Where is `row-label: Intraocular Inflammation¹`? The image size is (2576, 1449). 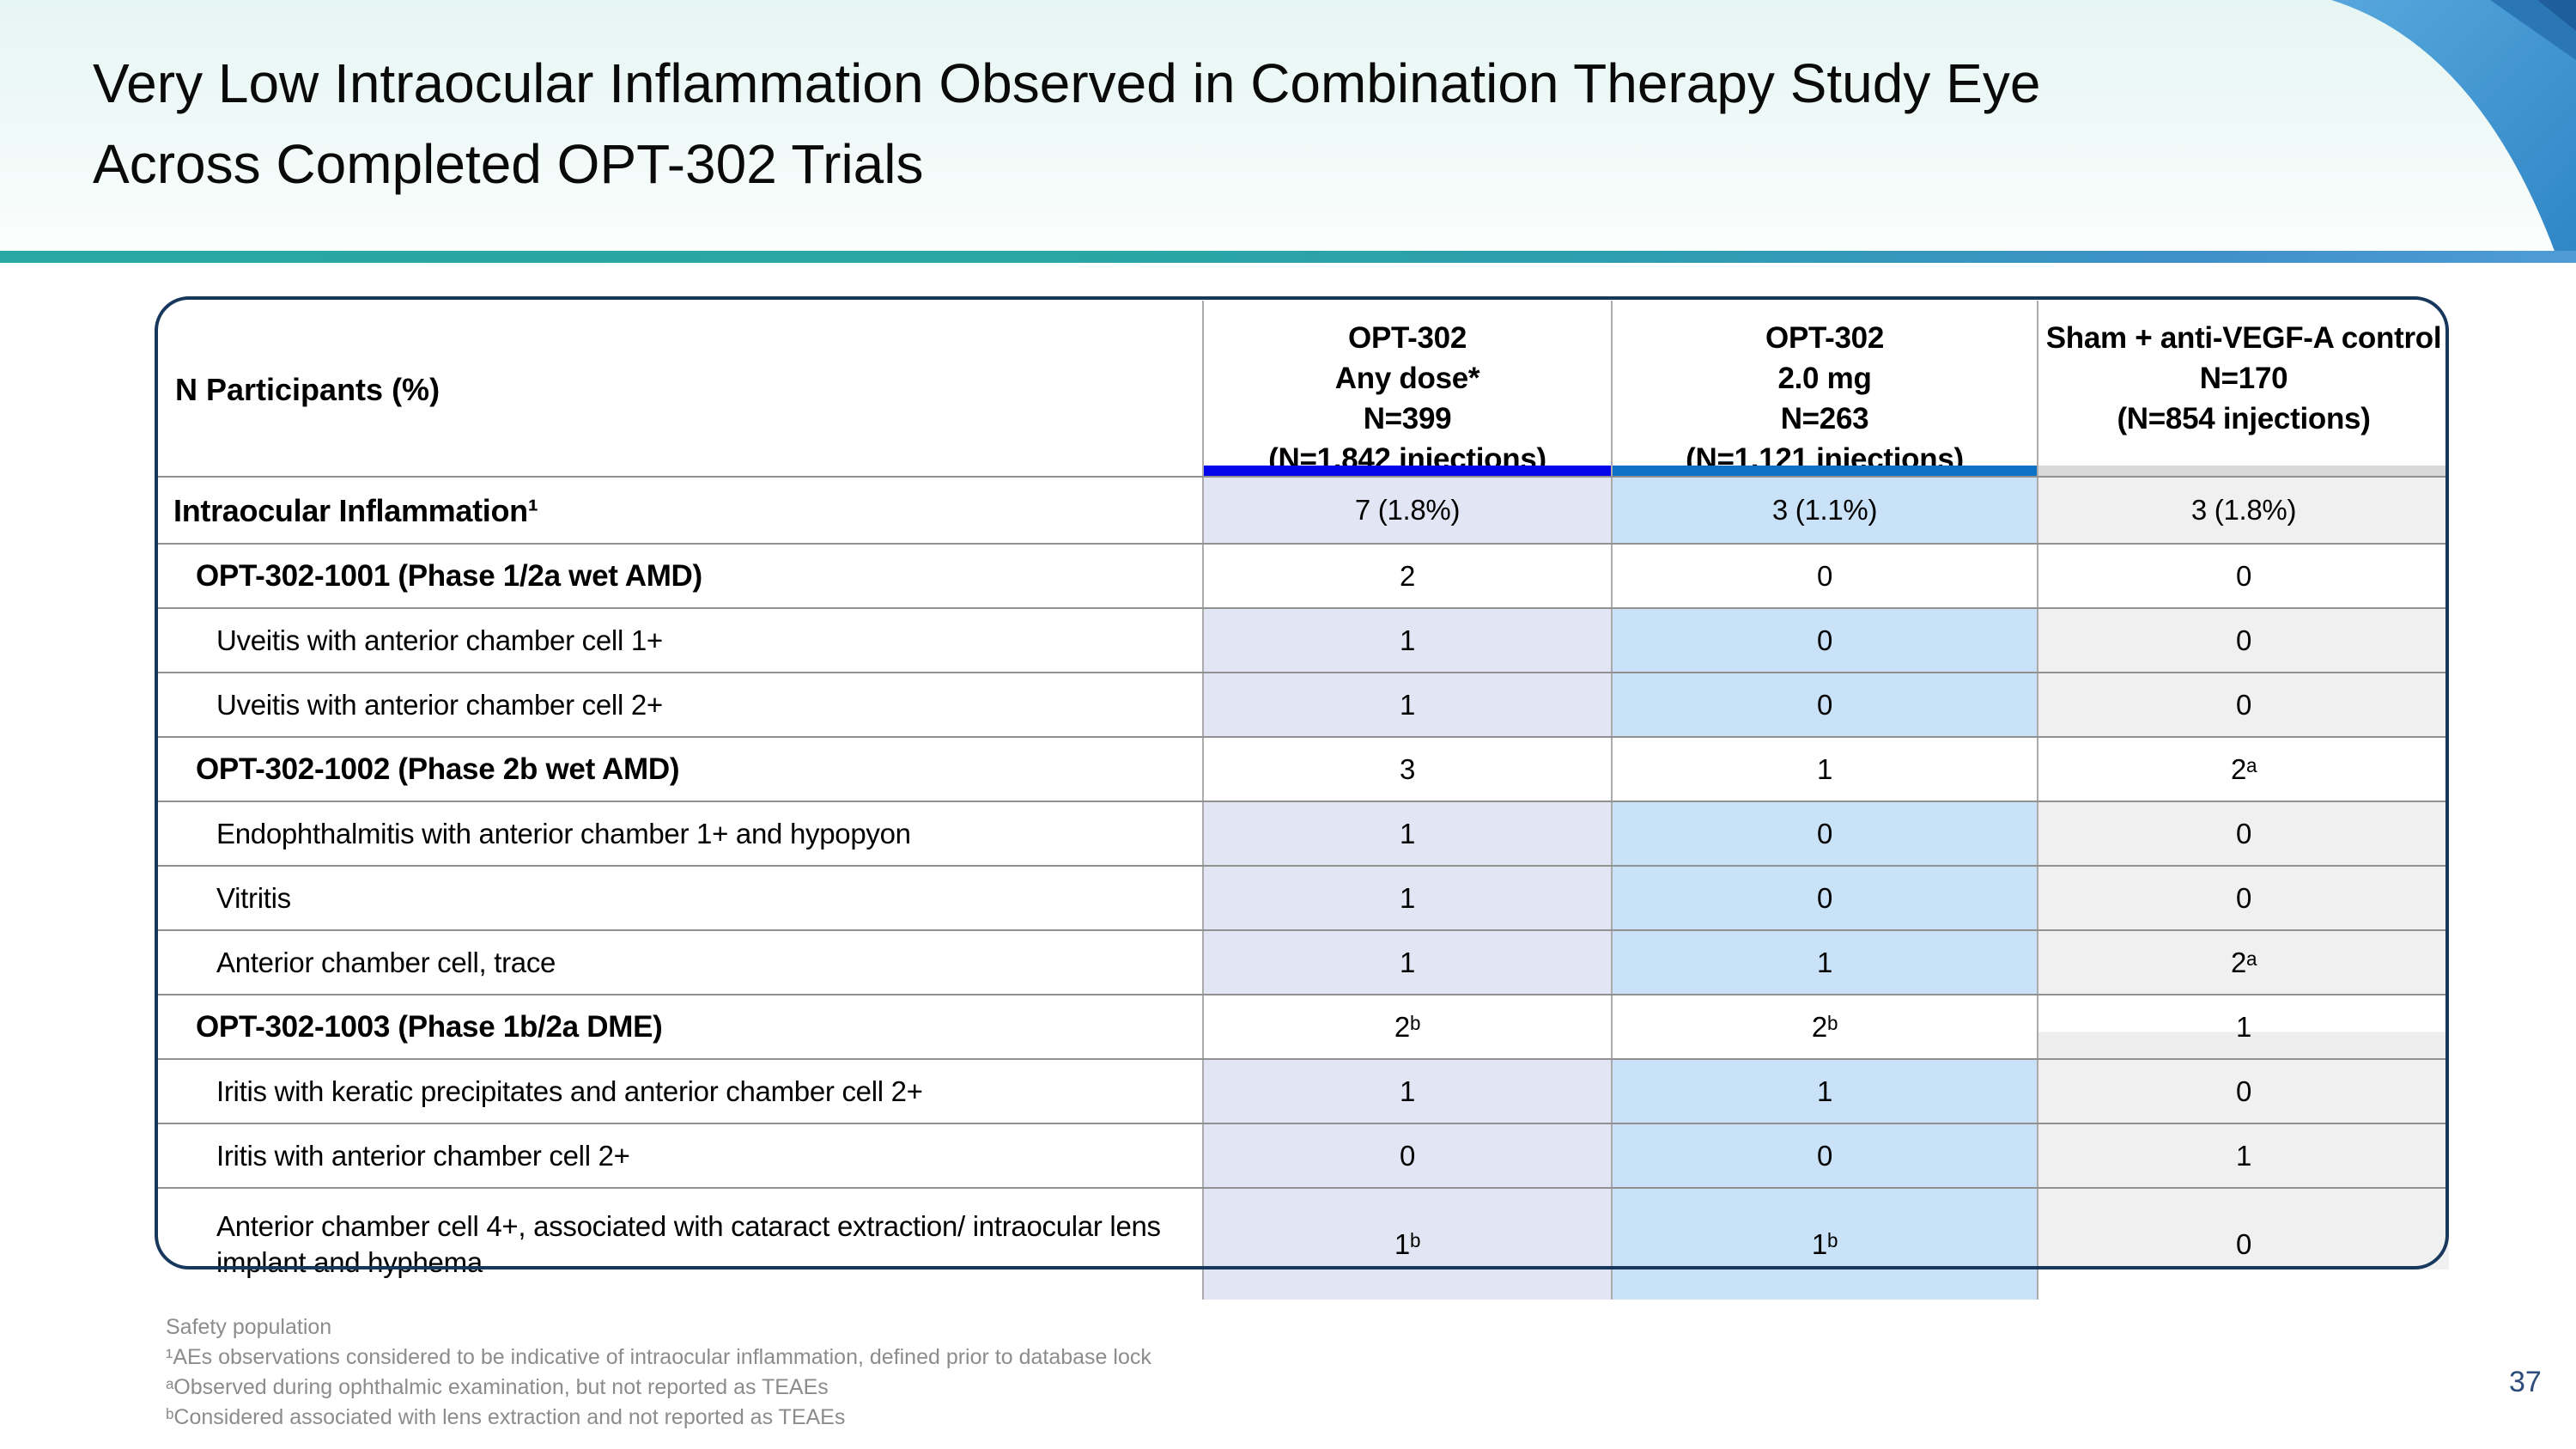
row-label: Intraocular Inflammation¹ is located at coordinates (355, 510).